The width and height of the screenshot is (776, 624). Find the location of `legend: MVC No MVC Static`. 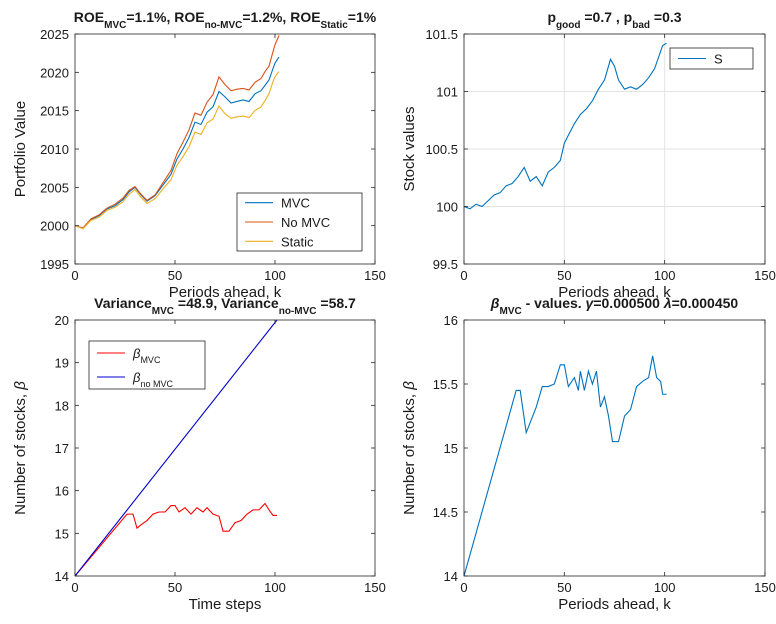

legend: MVC No MVC Static is located at coordinates (299, 222).